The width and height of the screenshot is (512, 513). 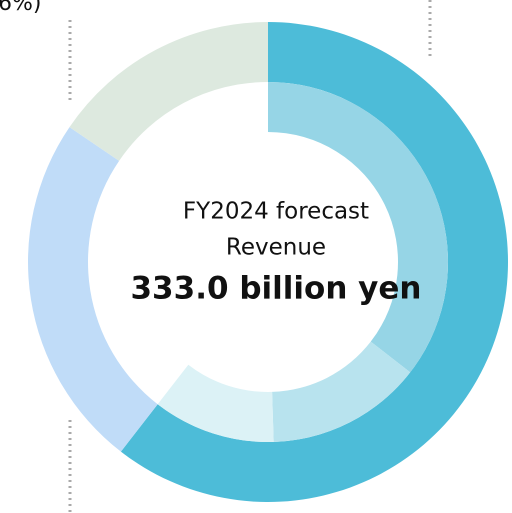 I want to click on annotation: 6%), so click(x=20, y=8).